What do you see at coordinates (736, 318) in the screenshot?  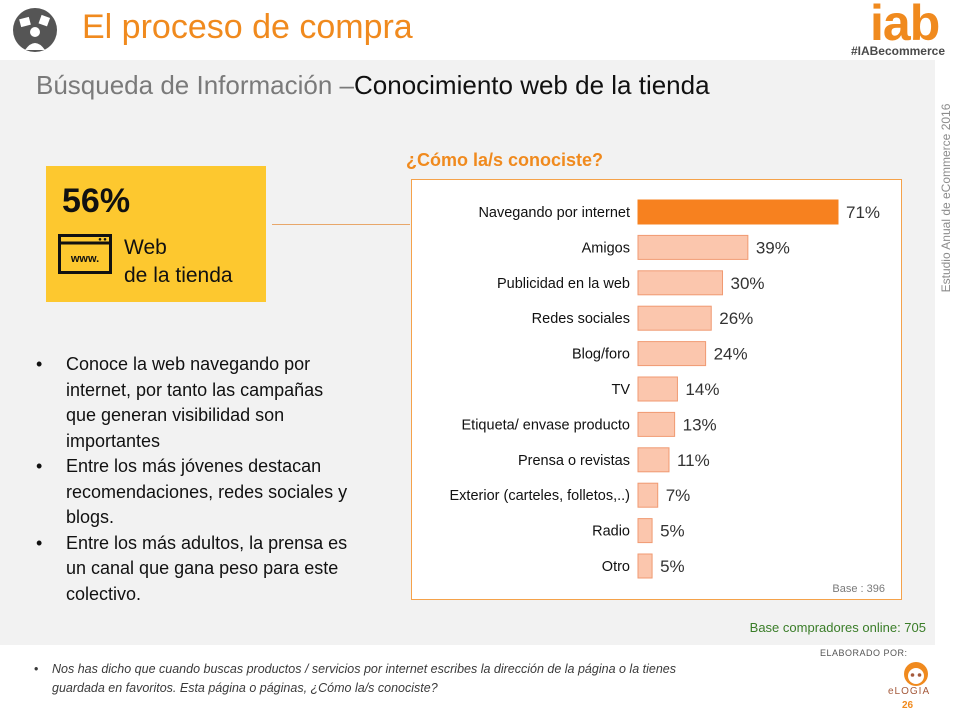 I see `value-label: 26%` at bounding box center [736, 318].